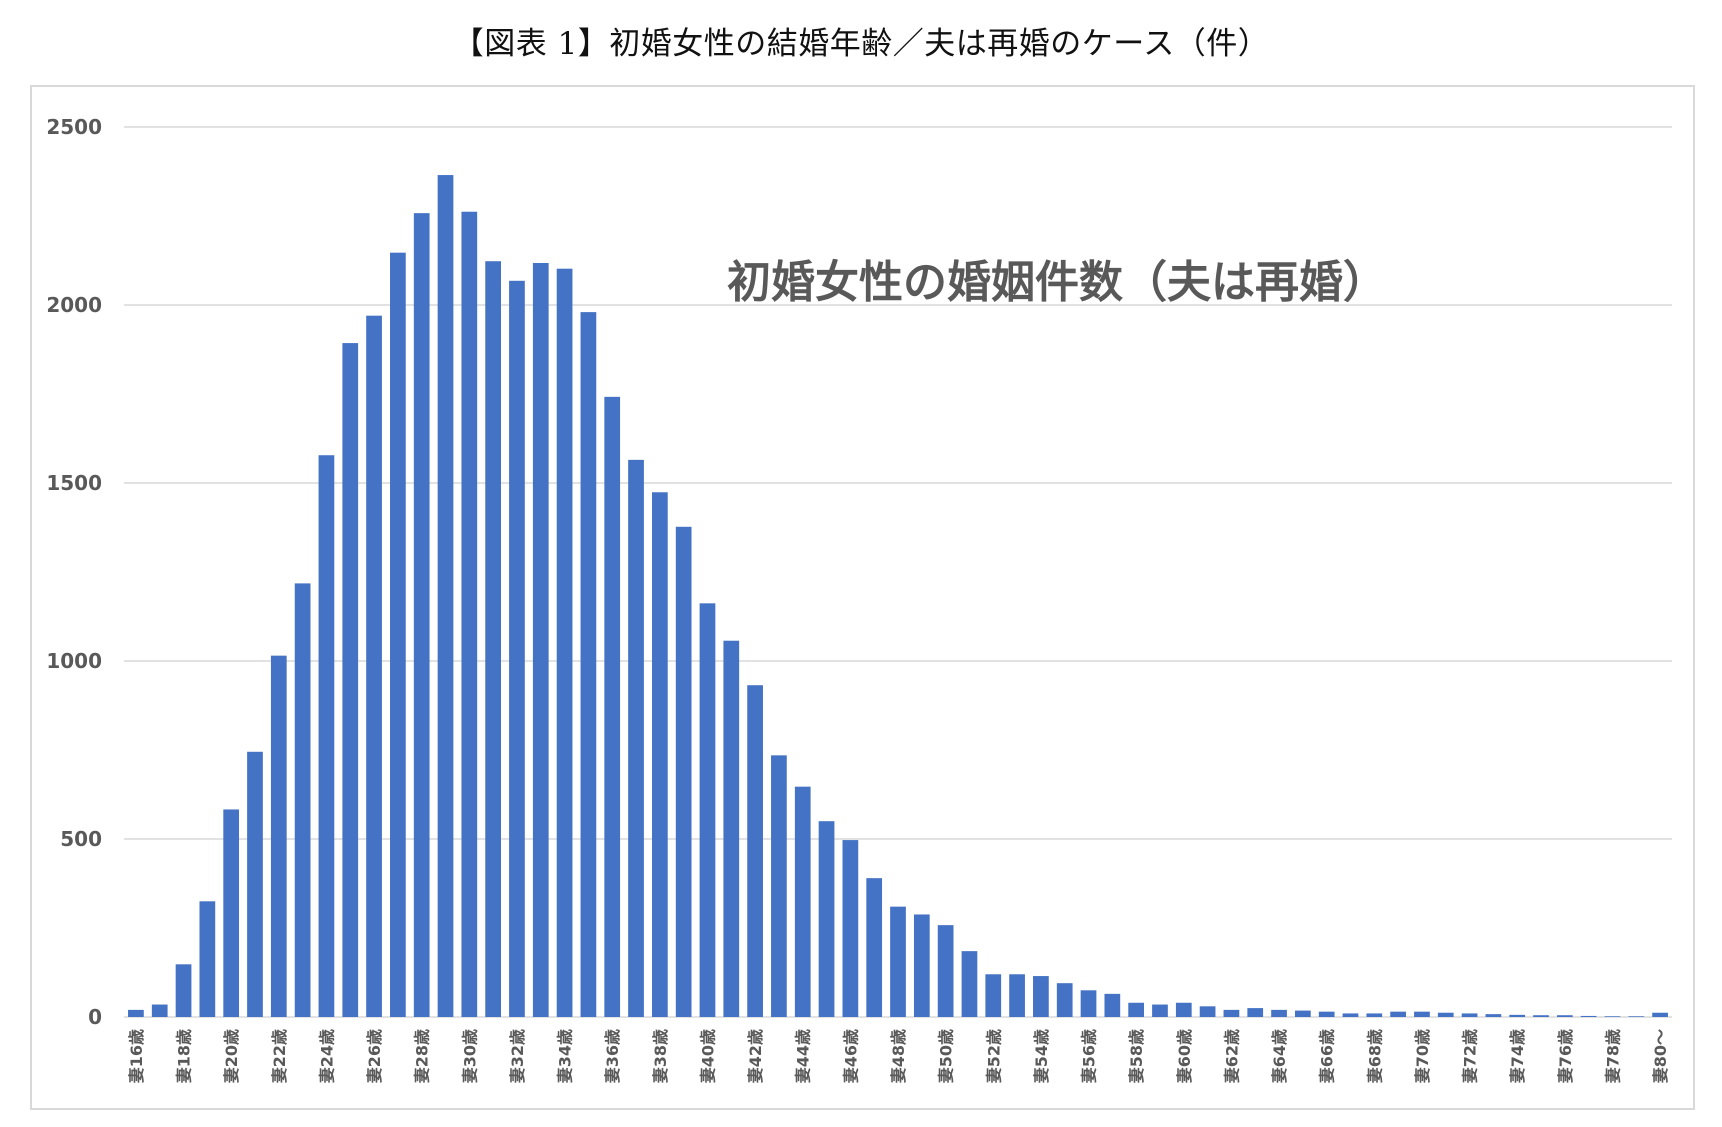  What do you see at coordinates (945, 971) in the screenshot?
I see `bar-妻50歳` at bounding box center [945, 971].